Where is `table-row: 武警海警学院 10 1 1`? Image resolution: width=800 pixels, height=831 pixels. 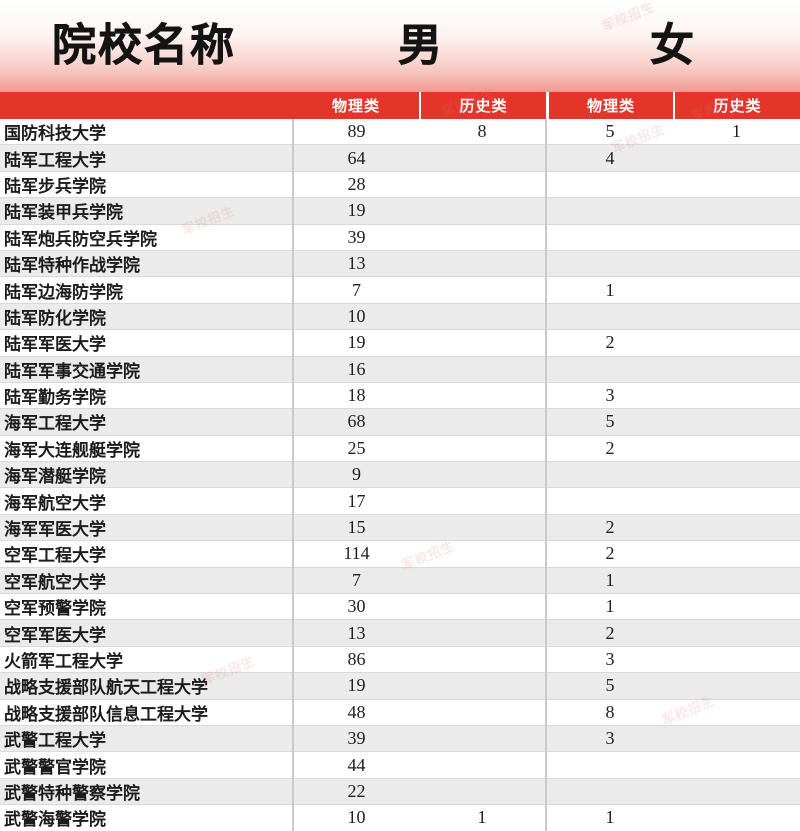 table-row: 武警海警学院 10 1 1 is located at coordinates (400, 817).